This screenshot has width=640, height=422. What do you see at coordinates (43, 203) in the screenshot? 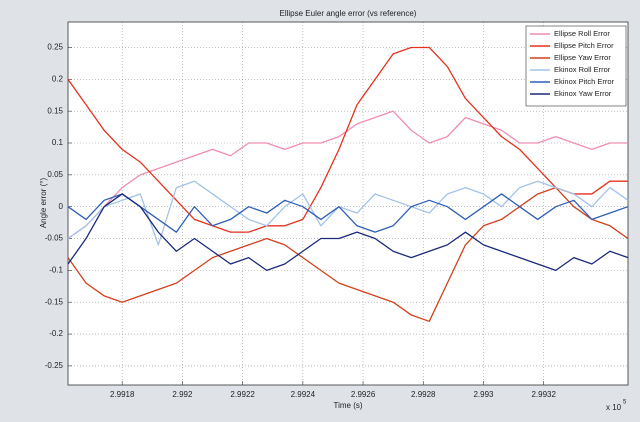
I see `y-axis-label: Angle error (°)` at bounding box center [43, 203].